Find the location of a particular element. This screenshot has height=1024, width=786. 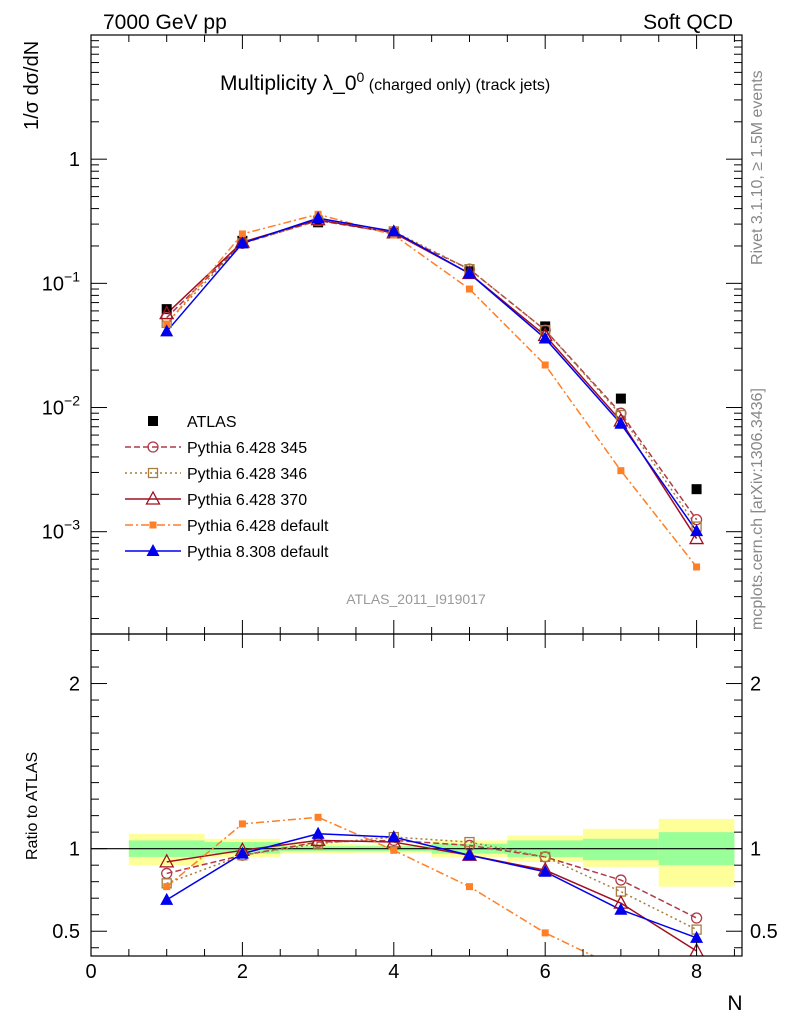

x-tick-label: 2 is located at coordinates (242, 972).